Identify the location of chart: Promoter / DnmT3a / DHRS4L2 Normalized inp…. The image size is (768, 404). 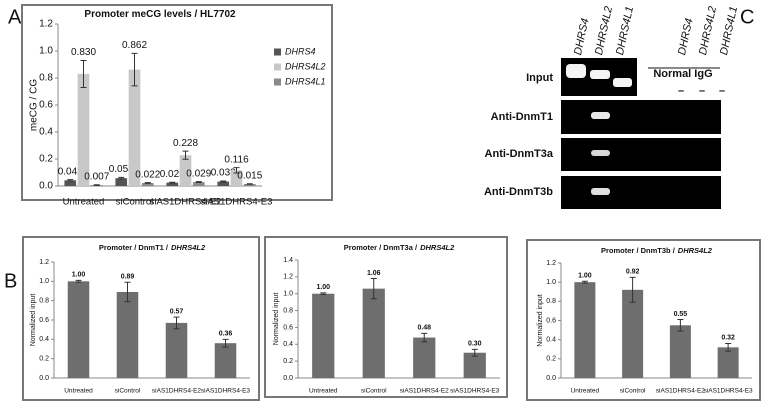
(386, 317).